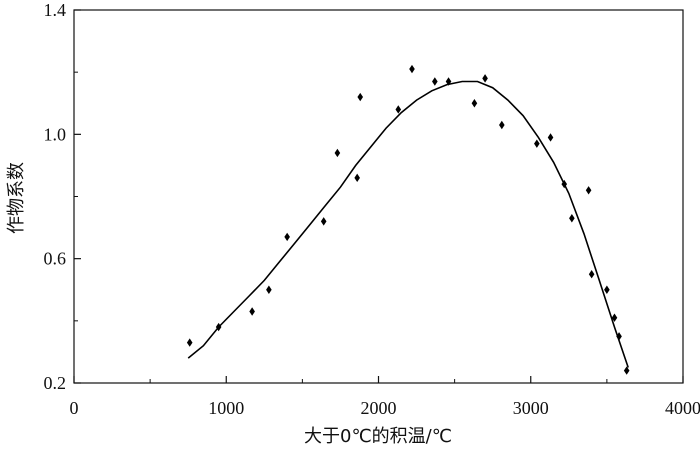 The height and width of the screenshot is (452, 700). Describe the element at coordinates (55, 10) in the screenshot. I see `y-tick-label: 1.4` at that location.